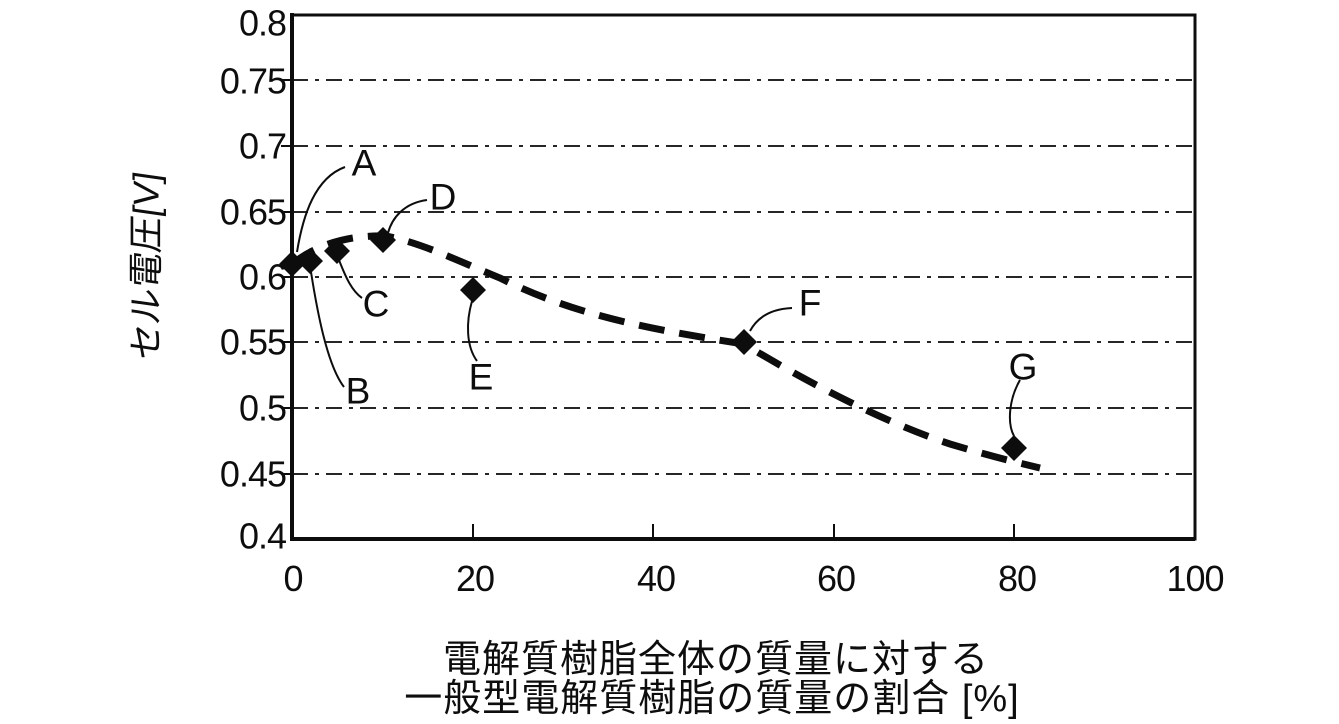 The height and width of the screenshot is (724, 1339). What do you see at coordinates (262, 408) in the screenshot?
I see `y-tick-label: 0.5` at bounding box center [262, 408].